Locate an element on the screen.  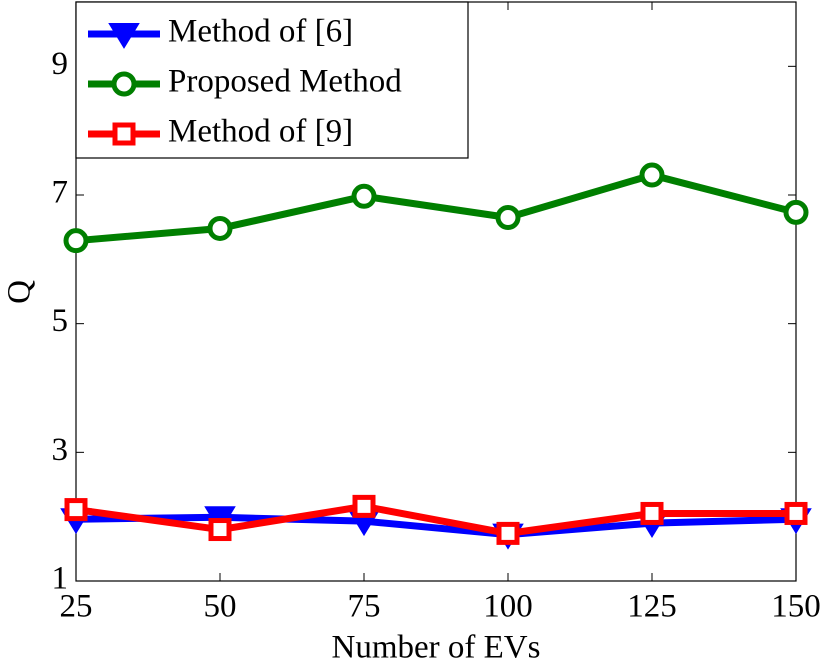
x-tick-label: 125 is located at coordinates (652, 607).